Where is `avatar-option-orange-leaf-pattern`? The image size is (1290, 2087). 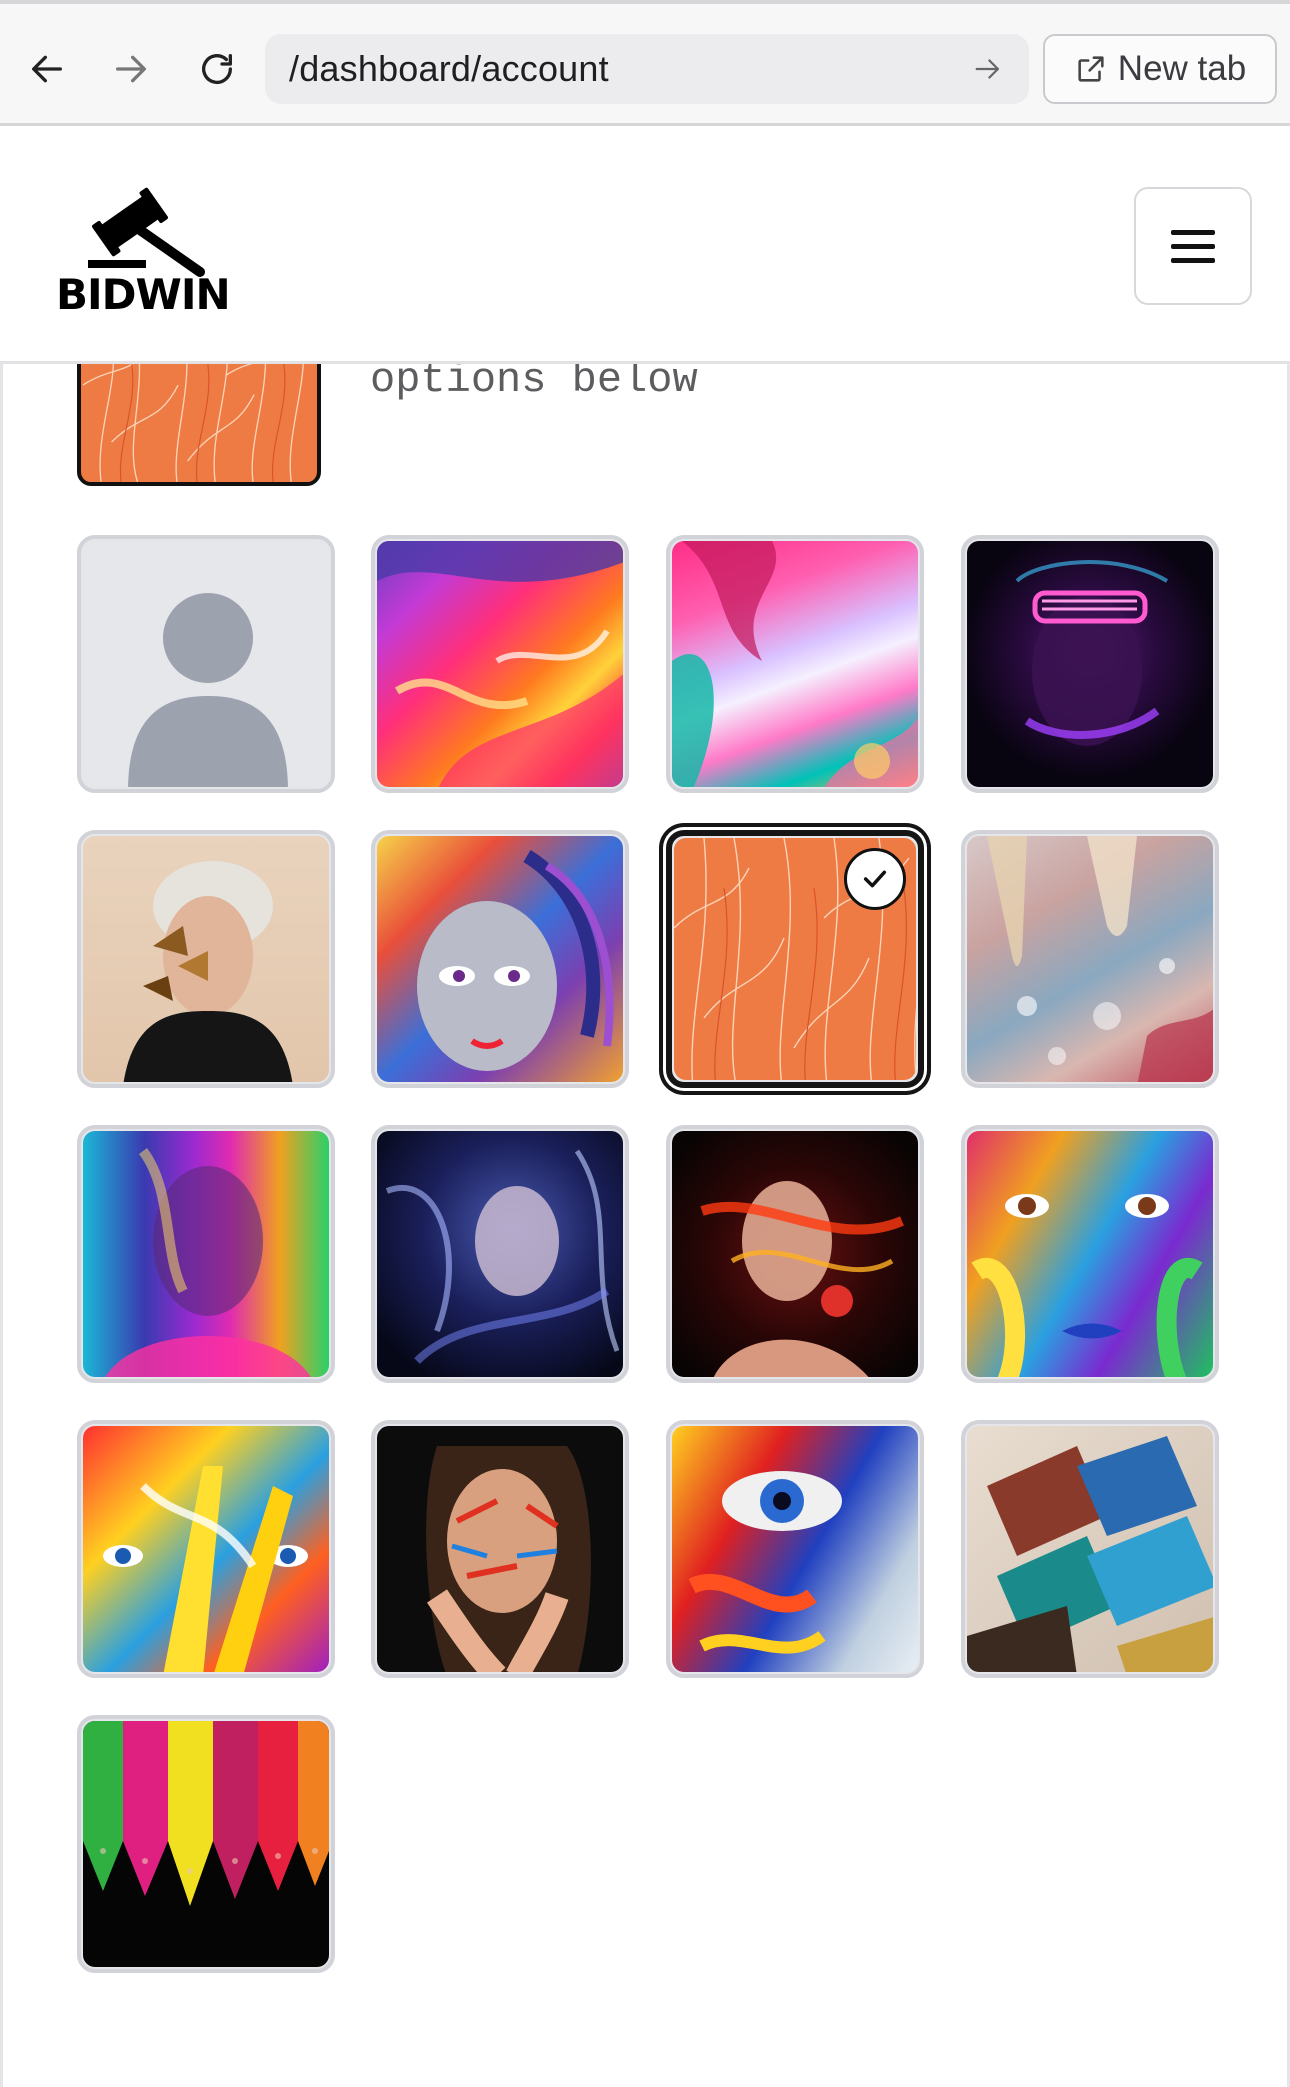
avatar-option-orange-leaf-pattern is located at coordinates (795, 959).